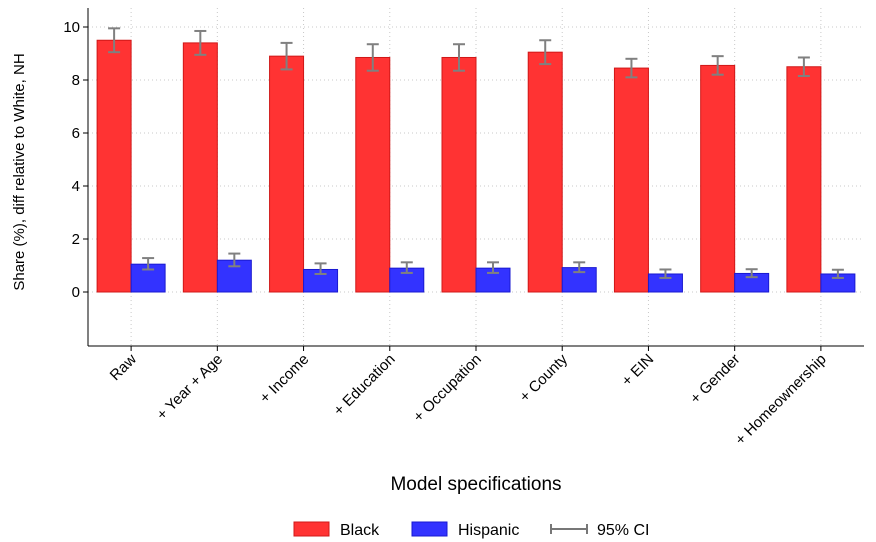 The width and height of the screenshot is (876, 542). Describe the element at coordinates (75, 160) in the screenshot. I see `y-axis-ticks: 0 2 4 6 8 10` at that location.